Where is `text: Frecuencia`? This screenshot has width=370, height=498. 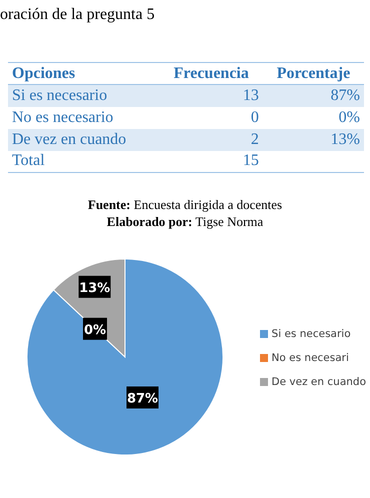 text: Frecuencia is located at coordinates (211, 74).